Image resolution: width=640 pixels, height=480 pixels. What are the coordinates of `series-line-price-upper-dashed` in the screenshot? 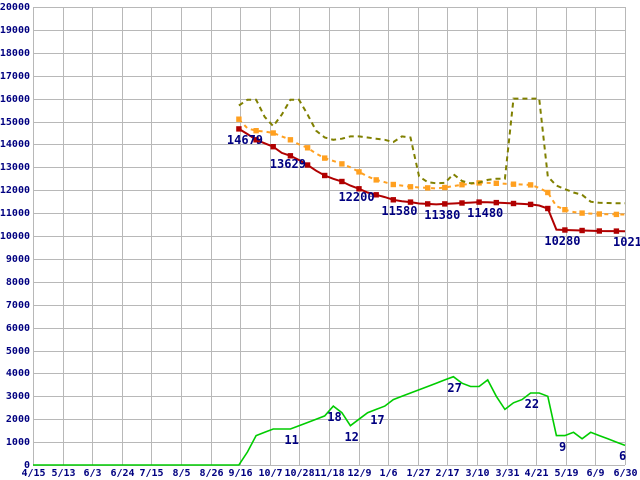 It's located at (432, 167).